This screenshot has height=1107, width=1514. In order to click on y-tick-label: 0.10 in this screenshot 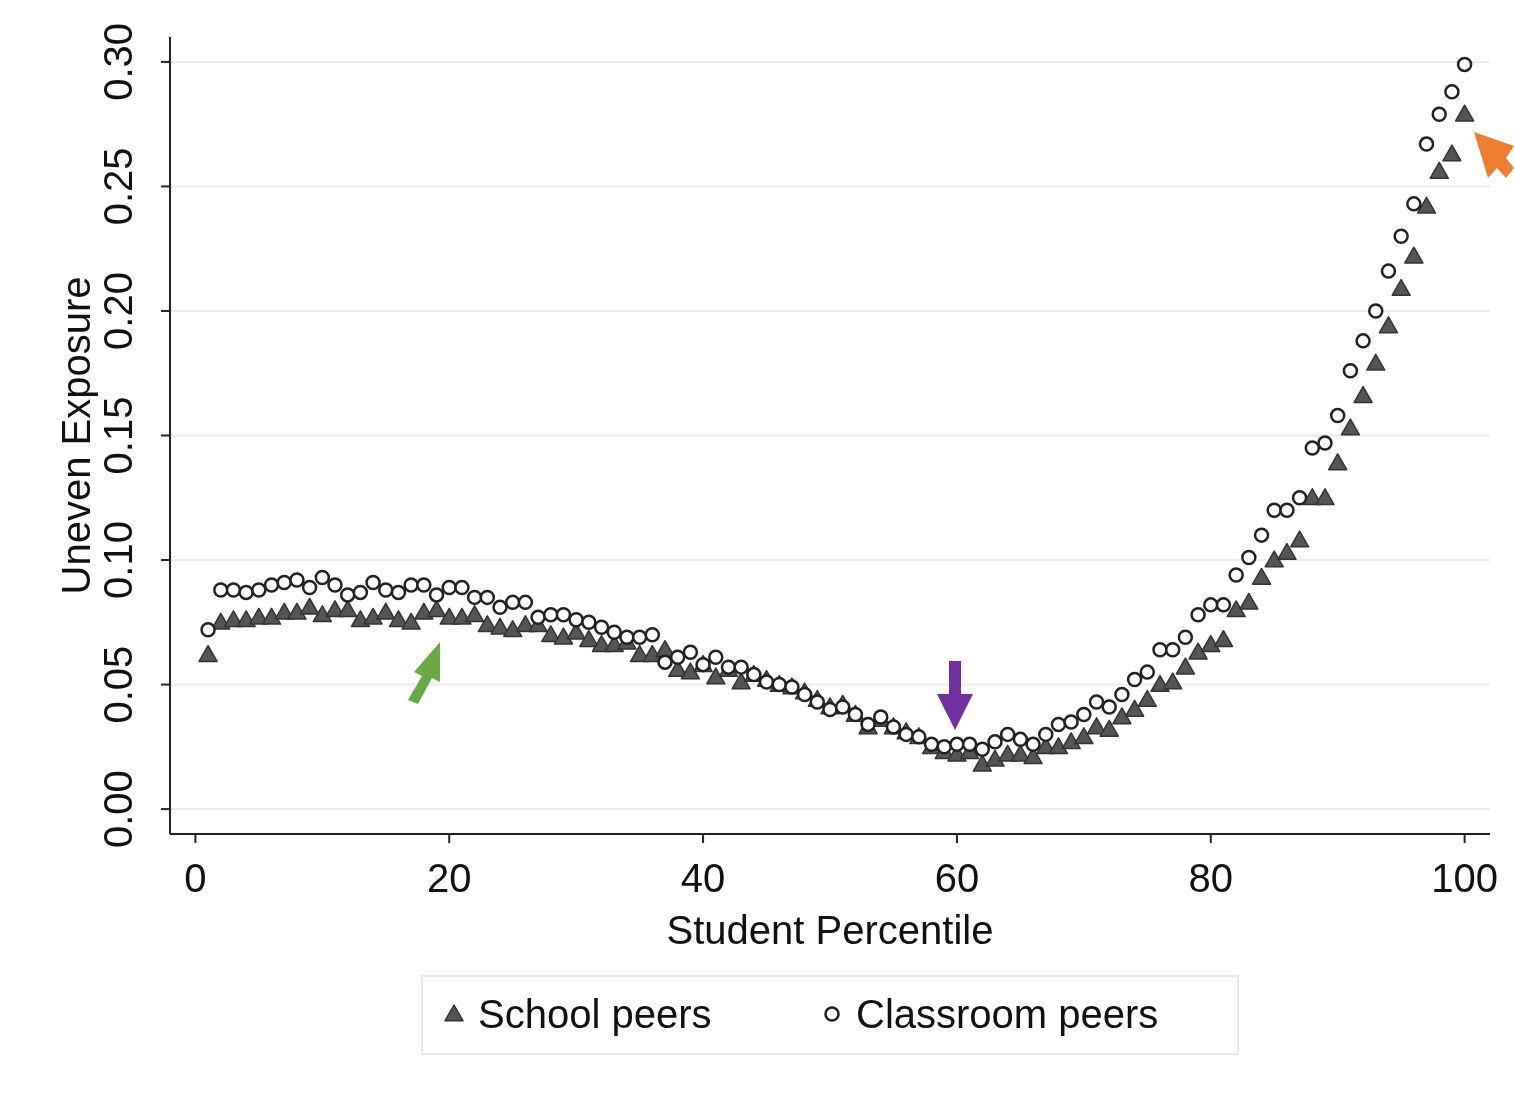, I will do `click(118, 560)`.